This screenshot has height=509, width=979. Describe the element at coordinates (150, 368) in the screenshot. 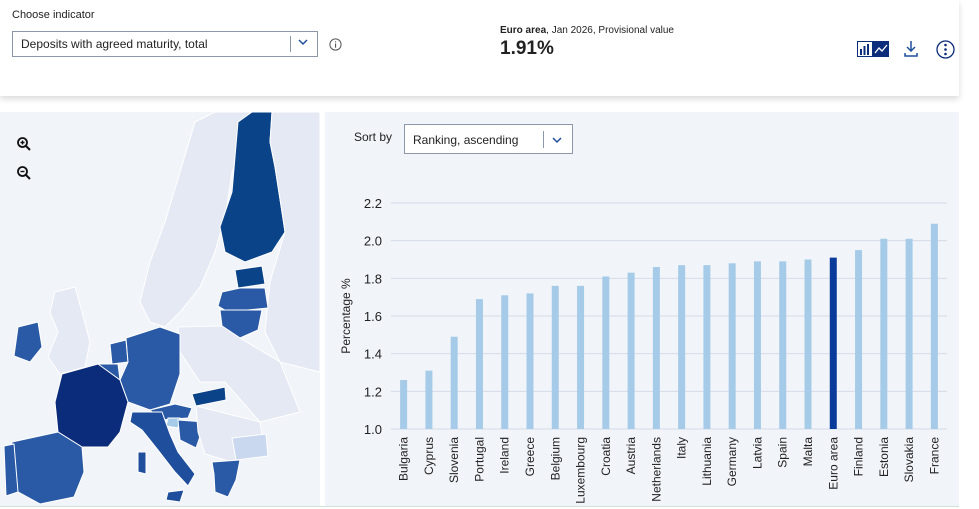

I see `map-region-germany` at that location.